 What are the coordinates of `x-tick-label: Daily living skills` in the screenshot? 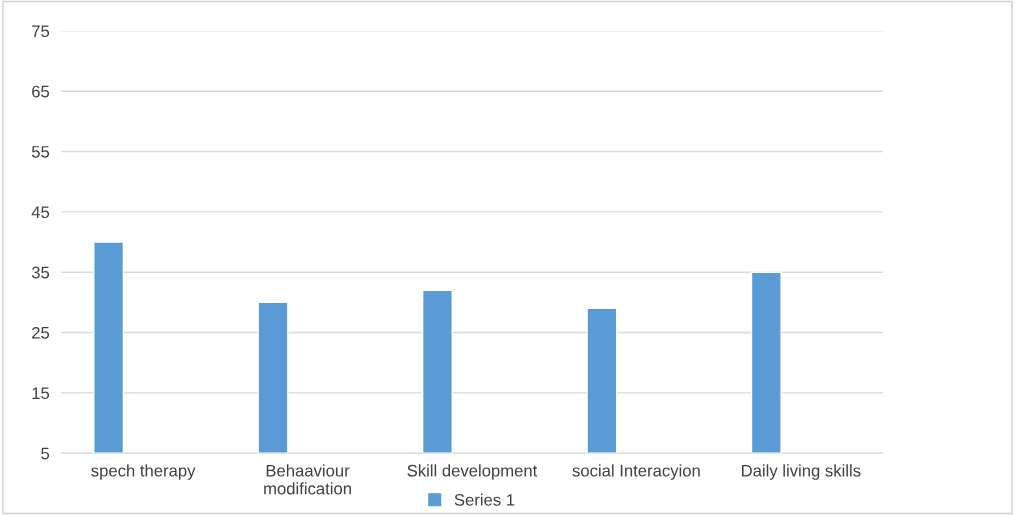 It's located at (801, 472).